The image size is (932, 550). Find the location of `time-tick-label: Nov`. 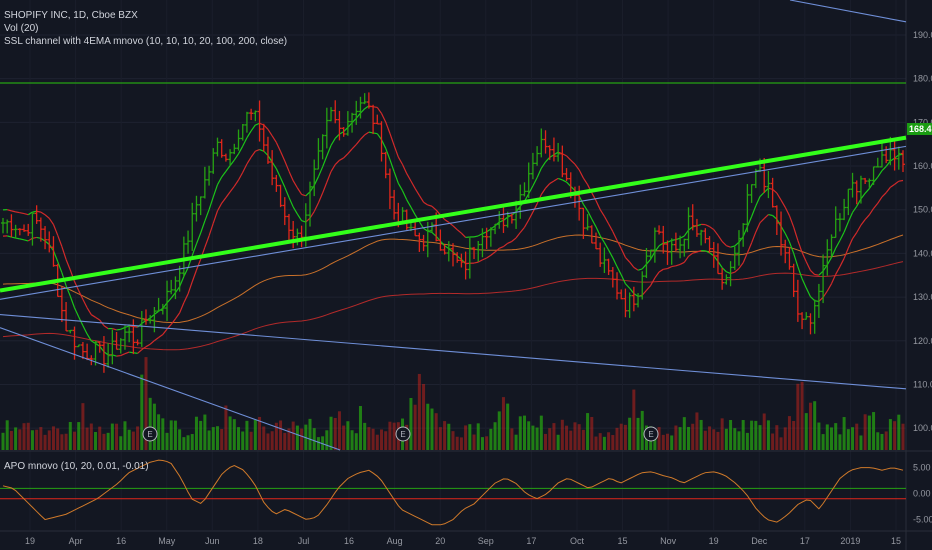

time-tick-label: Nov is located at coordinates (668, 541).